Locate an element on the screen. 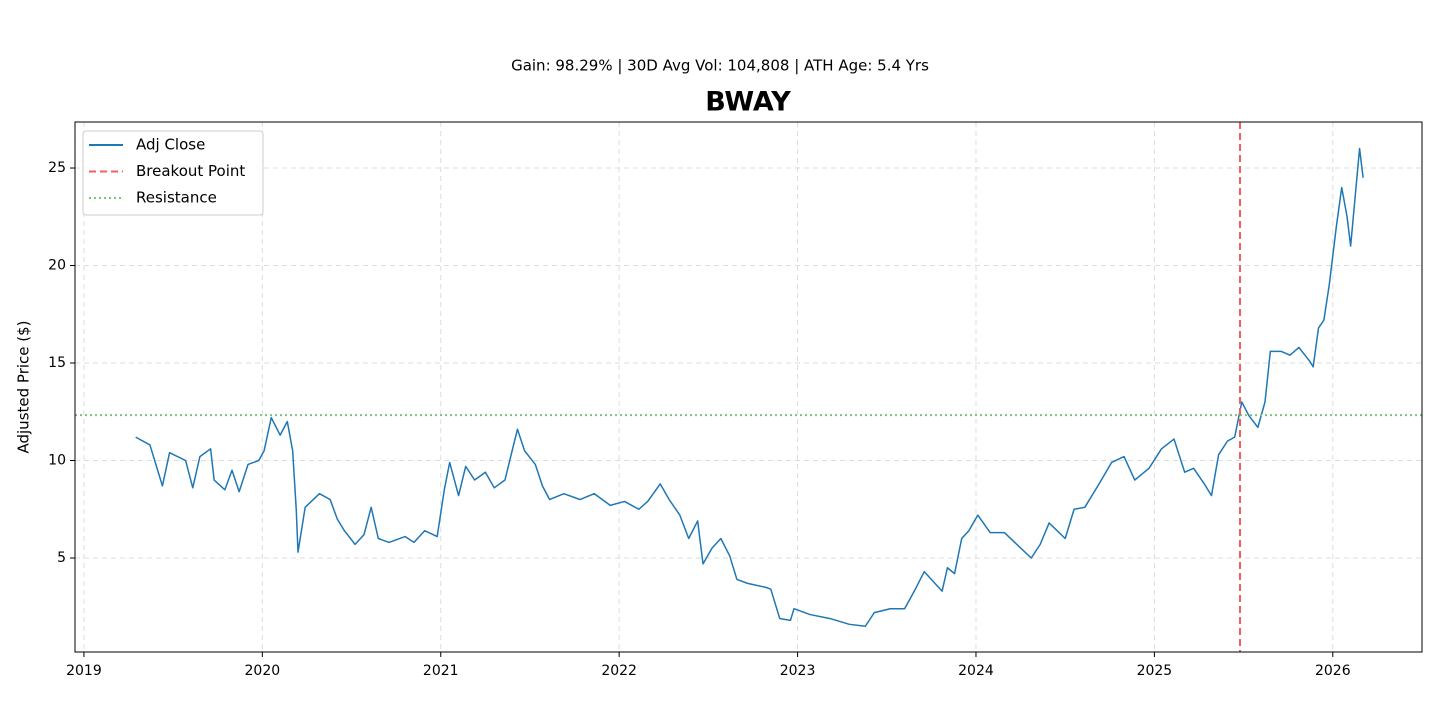  x-tick-label: 2021 is located at coordinates (441, 671).